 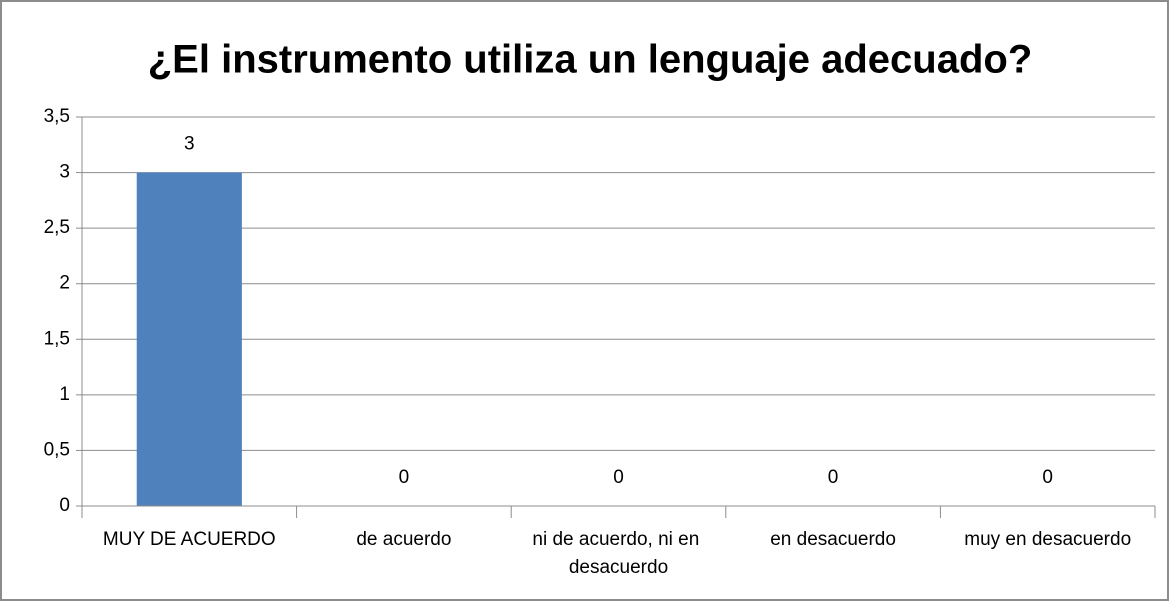 What do you see at coordinates (833, 539) in the screenshot?
I see `x-tick-label: en desacuerdo` at bounding box center [833, 539].